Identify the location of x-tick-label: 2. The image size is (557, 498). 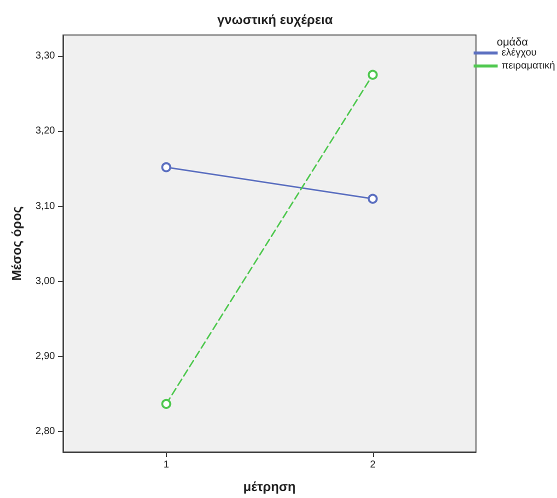
(373, 465).